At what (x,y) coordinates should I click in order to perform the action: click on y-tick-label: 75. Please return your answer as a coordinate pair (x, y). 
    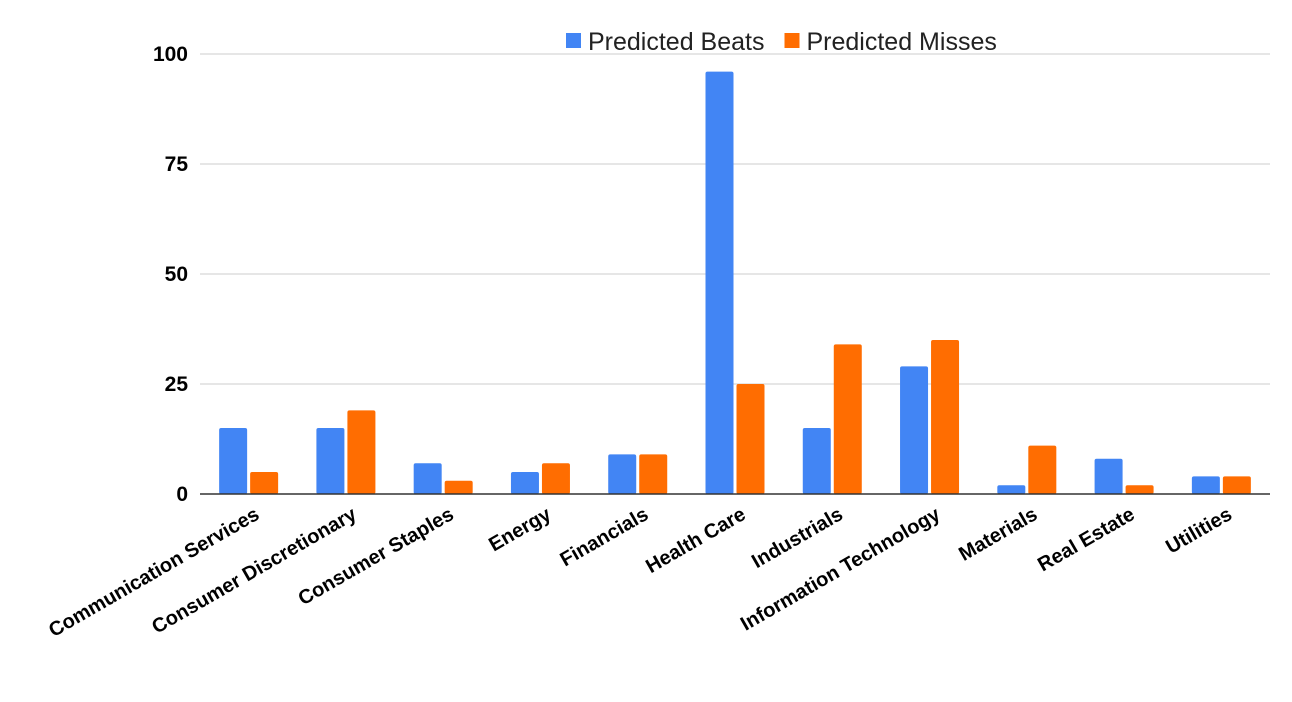
    Looking at the image, I should click on (177, 164).